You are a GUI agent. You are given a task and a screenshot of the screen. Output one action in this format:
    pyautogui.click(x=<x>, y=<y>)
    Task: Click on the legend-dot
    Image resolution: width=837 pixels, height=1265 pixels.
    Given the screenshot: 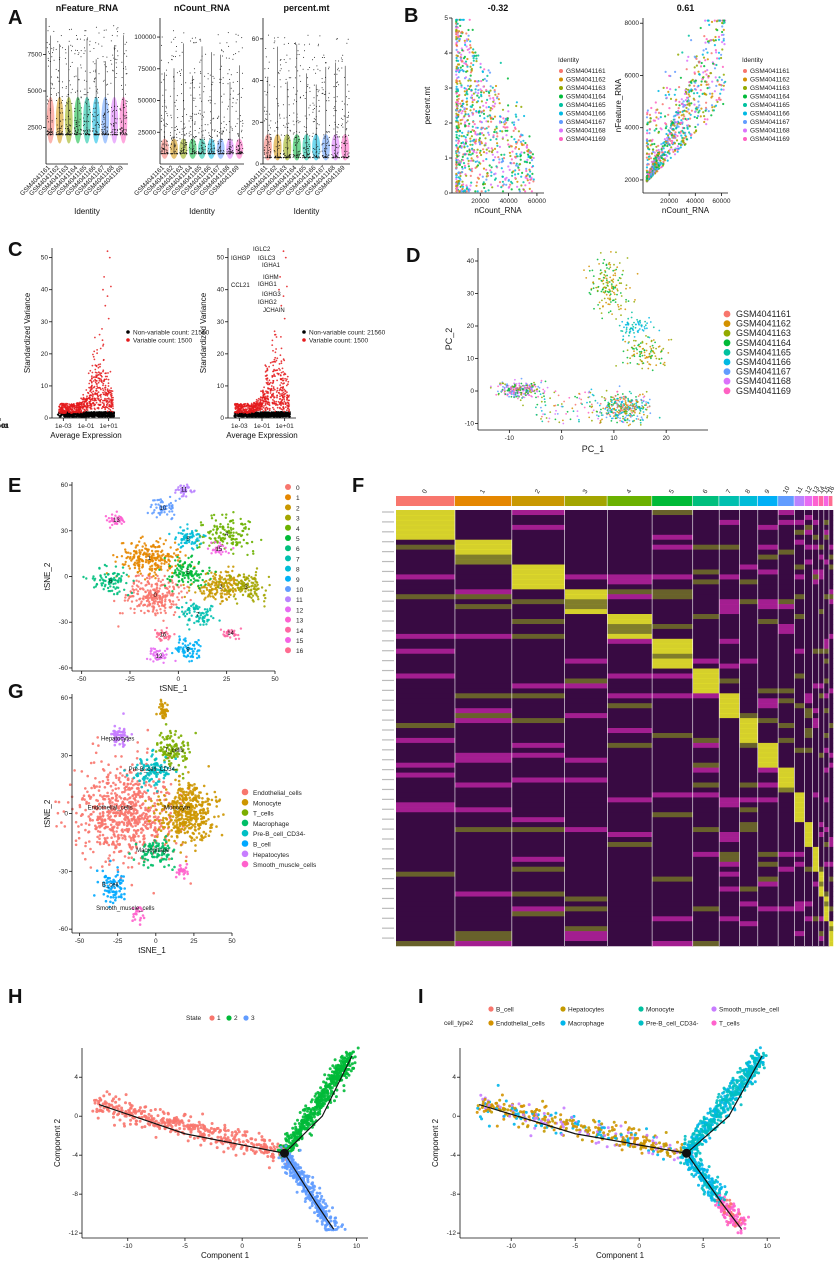 What is the action you would take?
    pyautogui.click(x=561, y=113)
    